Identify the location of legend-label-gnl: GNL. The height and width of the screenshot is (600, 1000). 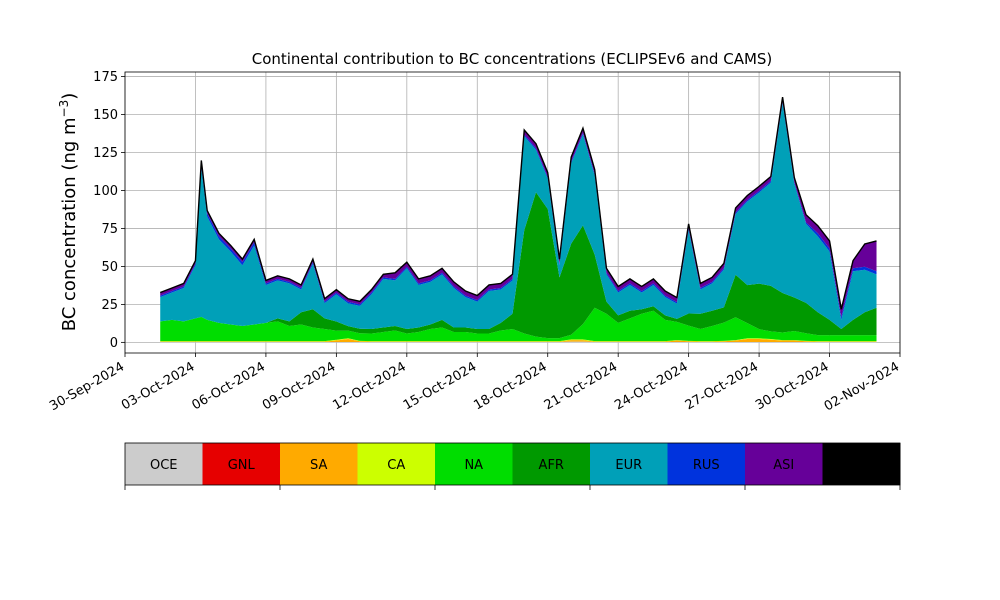
(242, 465).